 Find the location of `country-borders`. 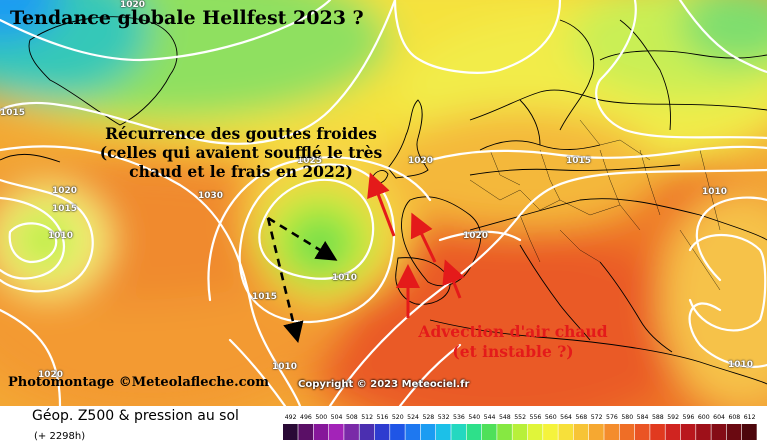

country-borders is located at coordinates (595, 205).